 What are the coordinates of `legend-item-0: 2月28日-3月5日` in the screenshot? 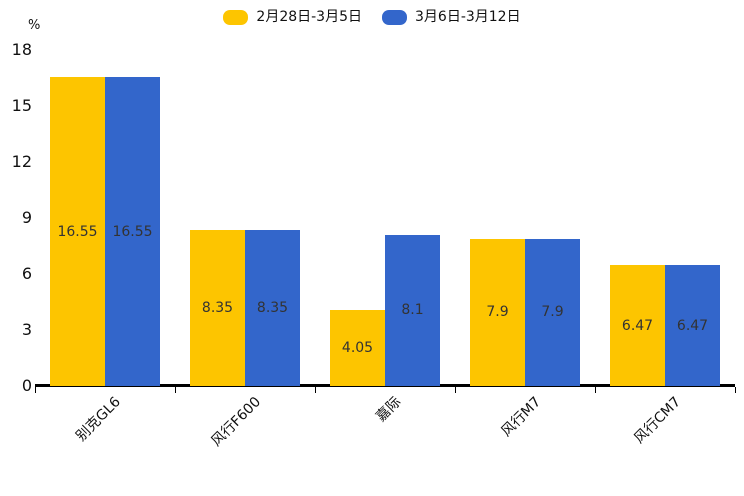 It's located at (292, 17).